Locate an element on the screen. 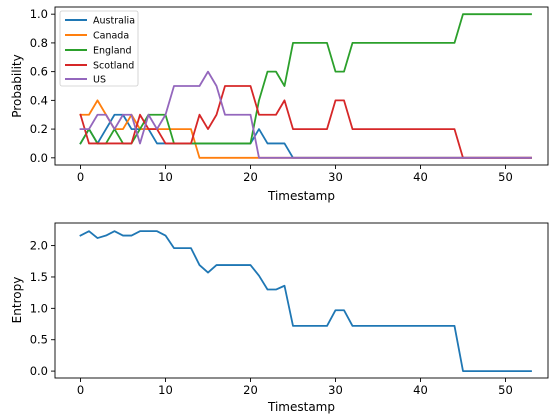 The height and width of the screenshot is (418, 554). entropy-xtick-label: 20 is located at coordinates (250, 390).